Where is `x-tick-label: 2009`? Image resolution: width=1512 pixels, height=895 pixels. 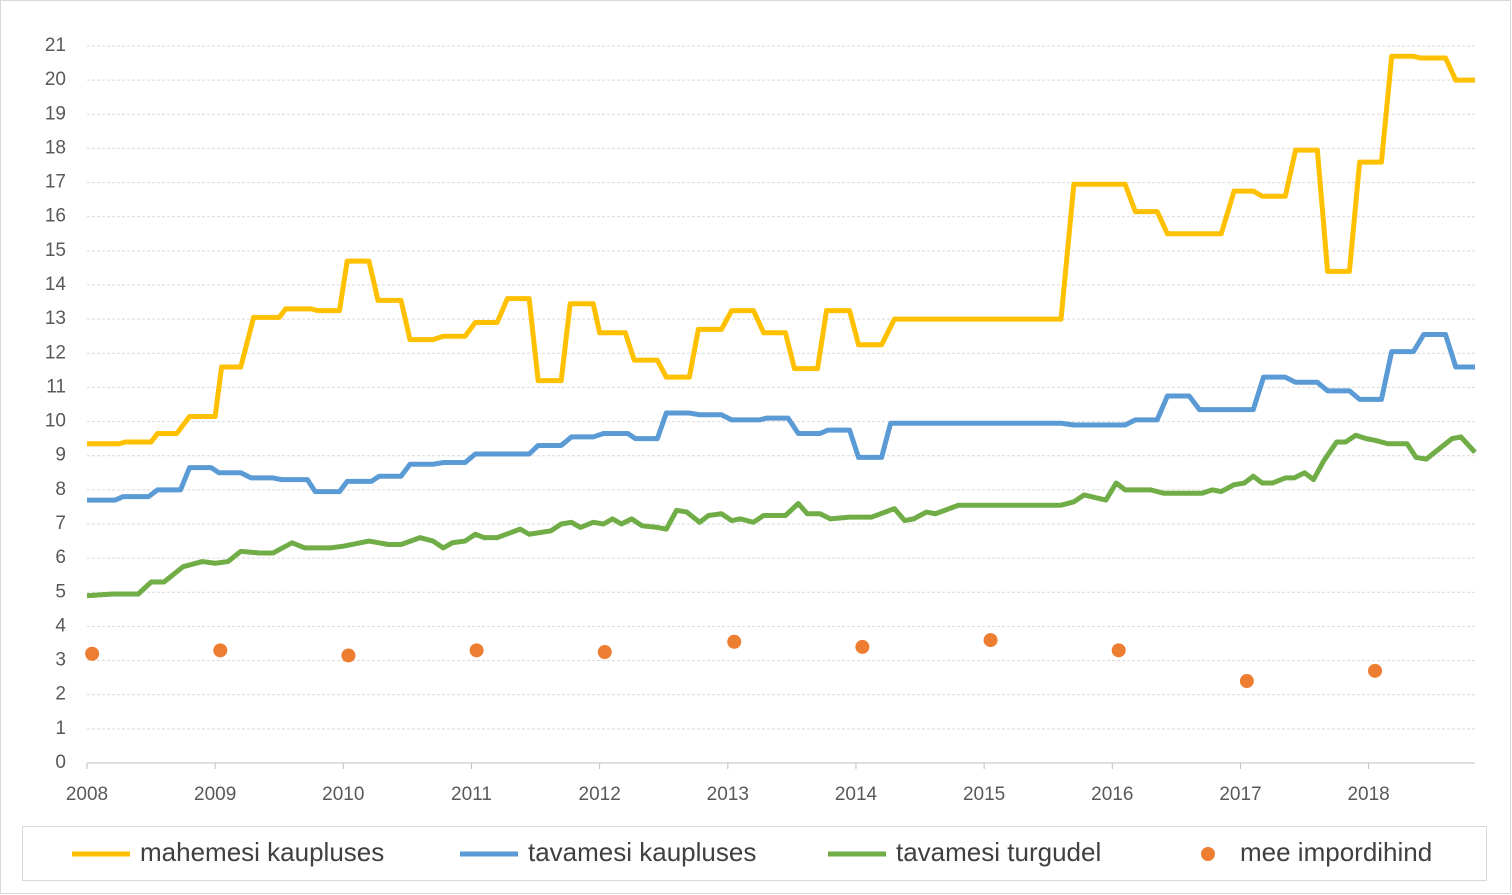
x-tick-label: 2009 is located at coordinates (215, 794).